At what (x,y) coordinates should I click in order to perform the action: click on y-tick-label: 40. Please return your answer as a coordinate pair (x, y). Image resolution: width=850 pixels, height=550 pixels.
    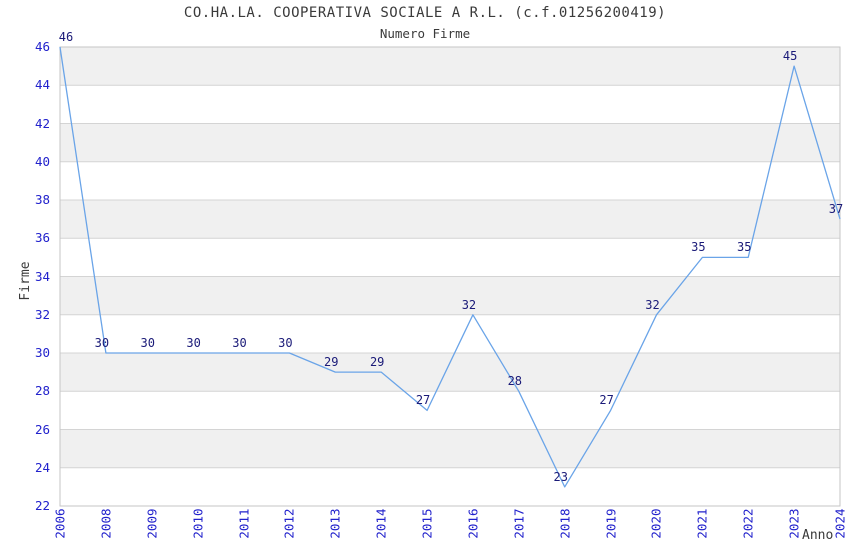
    Looking at the image, I should click on (42, 161).